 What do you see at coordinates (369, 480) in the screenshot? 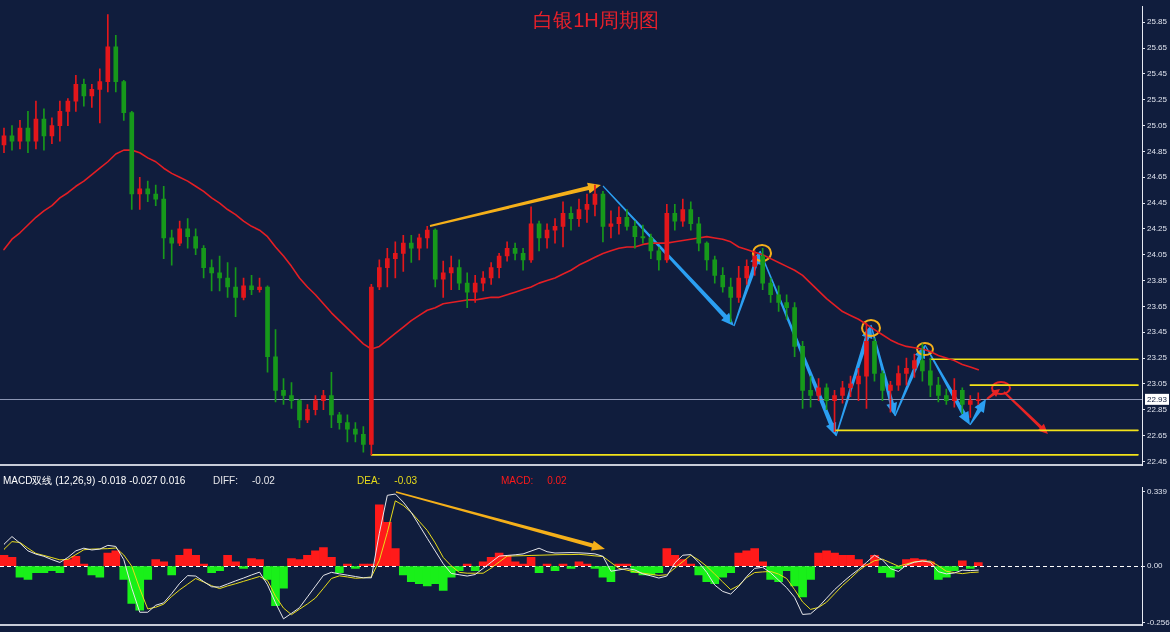
I see `text: DEA:` at bounding box center [369, 480].